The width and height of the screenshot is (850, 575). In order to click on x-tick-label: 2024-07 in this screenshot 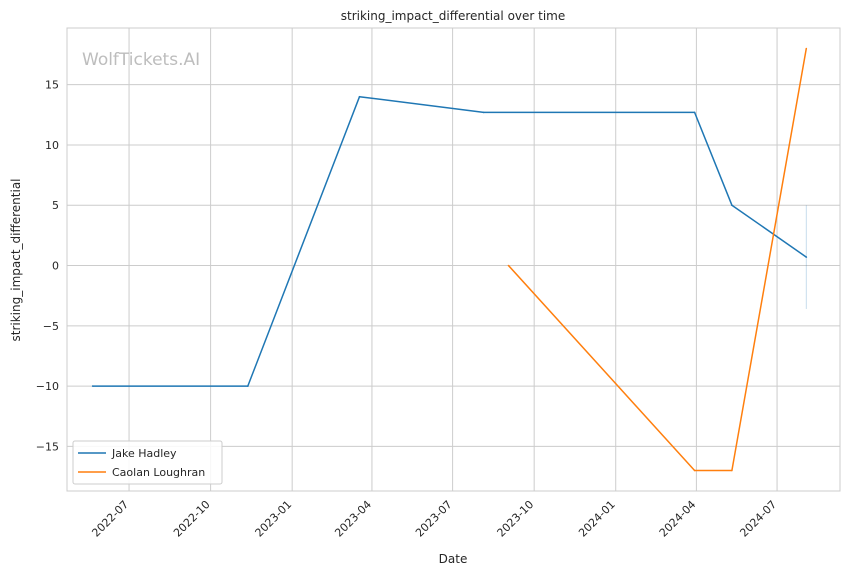, I will do `click(758, 519)`.